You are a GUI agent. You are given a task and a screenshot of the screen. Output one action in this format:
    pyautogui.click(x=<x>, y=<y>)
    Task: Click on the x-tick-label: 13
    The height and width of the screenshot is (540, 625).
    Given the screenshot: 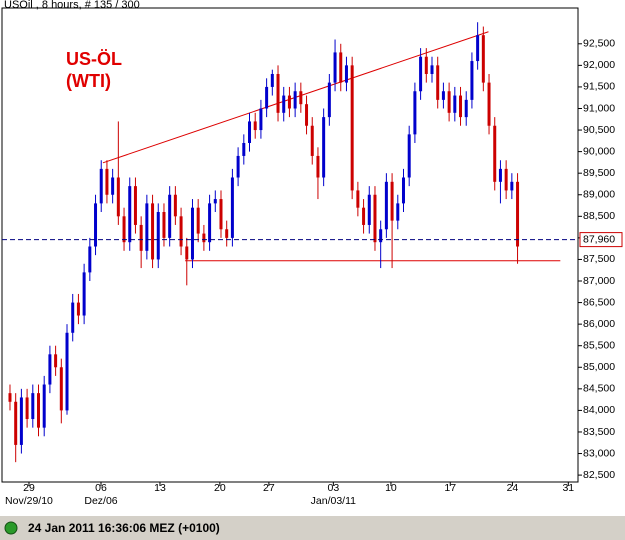 What is the action you would take?
    pyautogui.click(x=160, y=488)
    